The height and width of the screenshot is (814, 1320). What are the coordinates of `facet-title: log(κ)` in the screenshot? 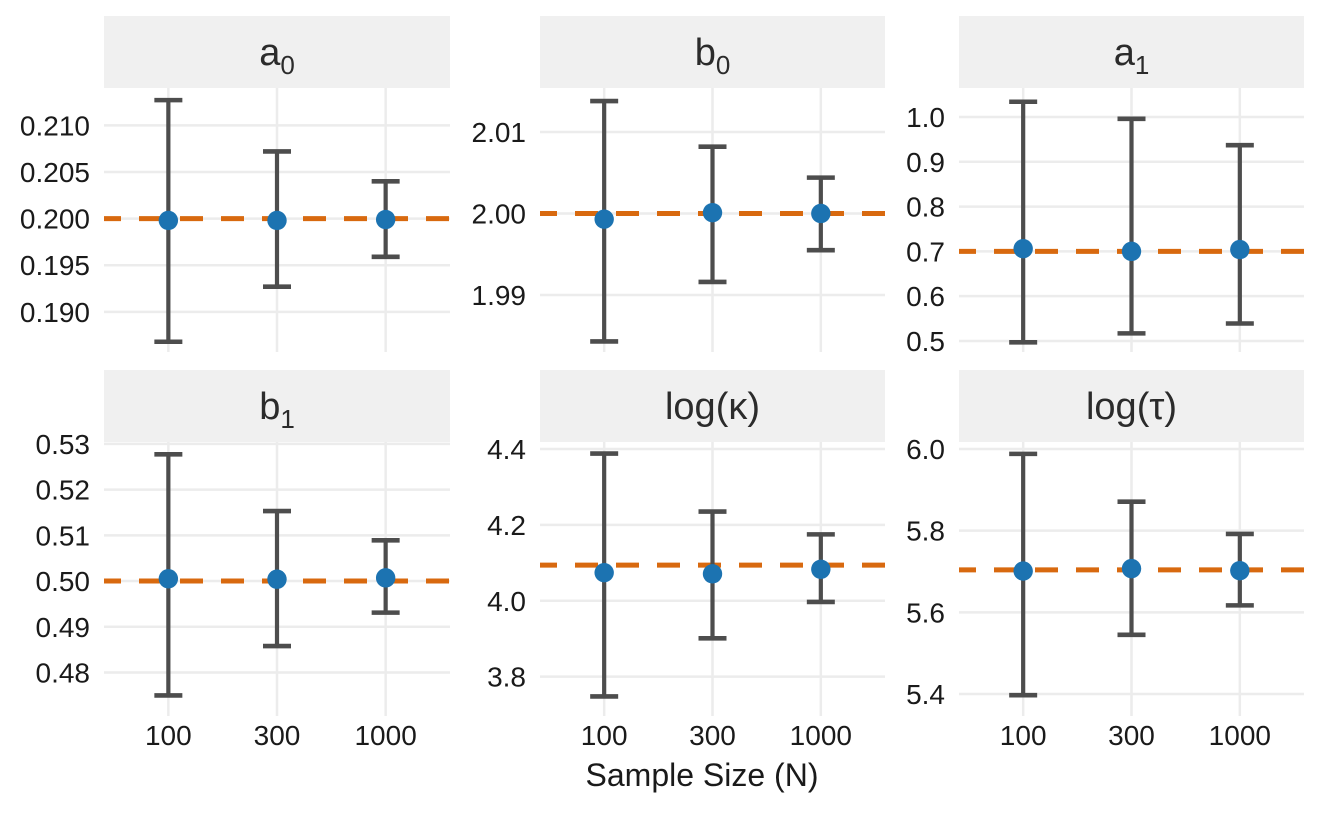 It's located at (712, 407).